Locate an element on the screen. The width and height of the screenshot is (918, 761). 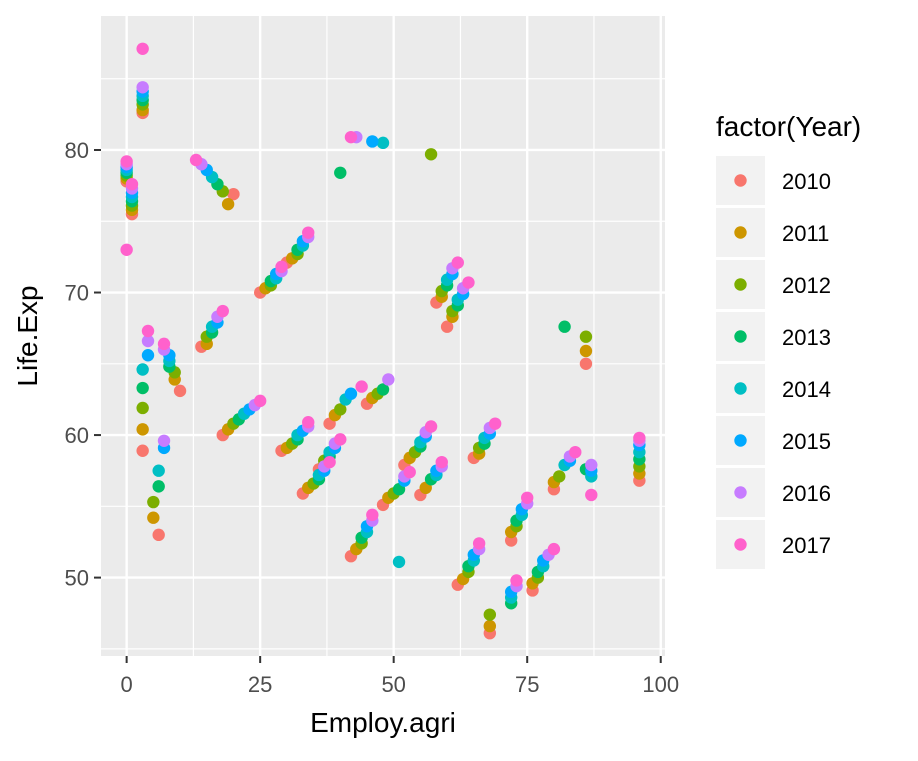
legend-title: factor(Year) is located at coordinates (788, 126).